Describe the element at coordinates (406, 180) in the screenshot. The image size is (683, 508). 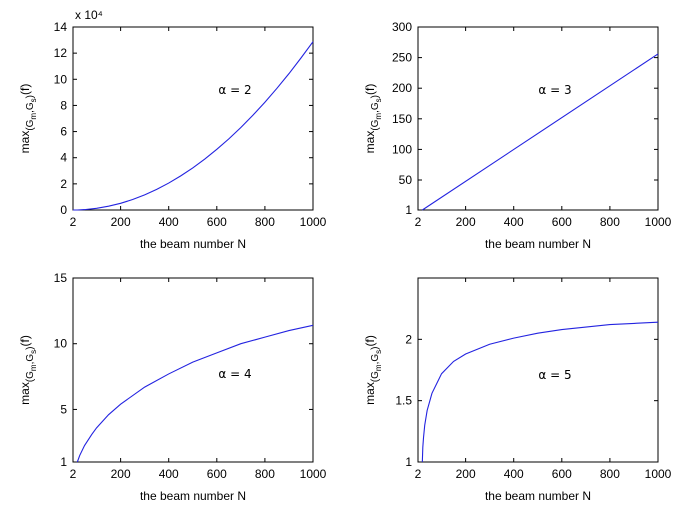
I see `y-tick-label: 50` at that location.